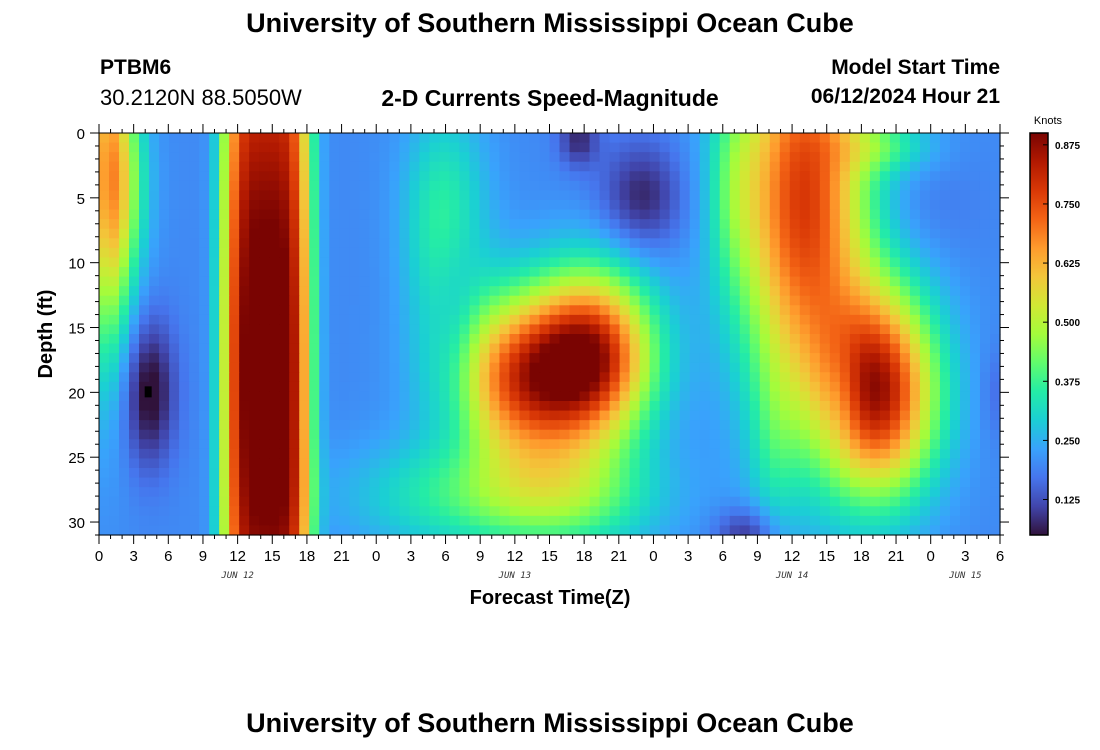  I want to click on day-label: JUN 15, so click(965, 576).